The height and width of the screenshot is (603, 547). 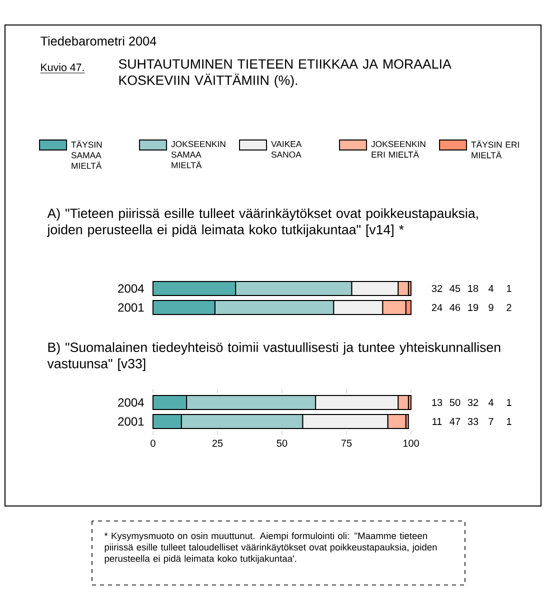 I want to click on x-tick-label: 75, so click(x=346, y=443).